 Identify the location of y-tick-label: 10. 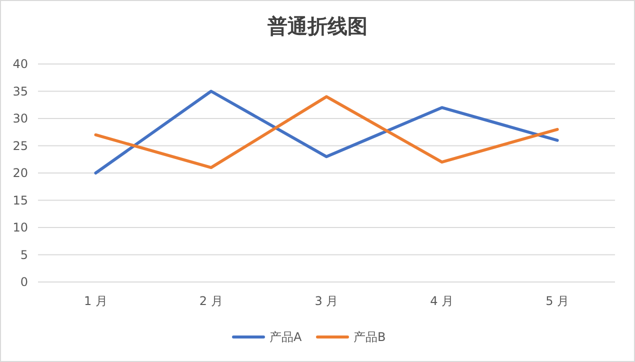
(20, 227).